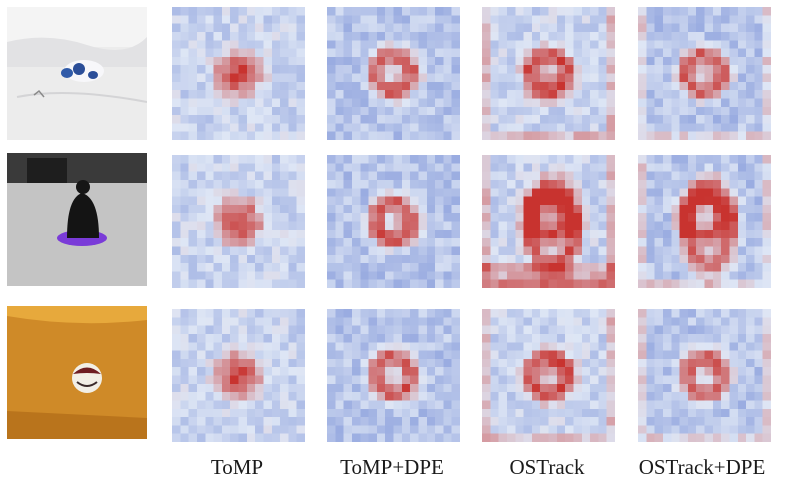 This screenshot has height=489, width=800. What do you see at coordinates (702, 467) in the screenshot?
I see `column-label-ostrack-dpe: OSTrack+DPE` at bounding box center [702, 467].